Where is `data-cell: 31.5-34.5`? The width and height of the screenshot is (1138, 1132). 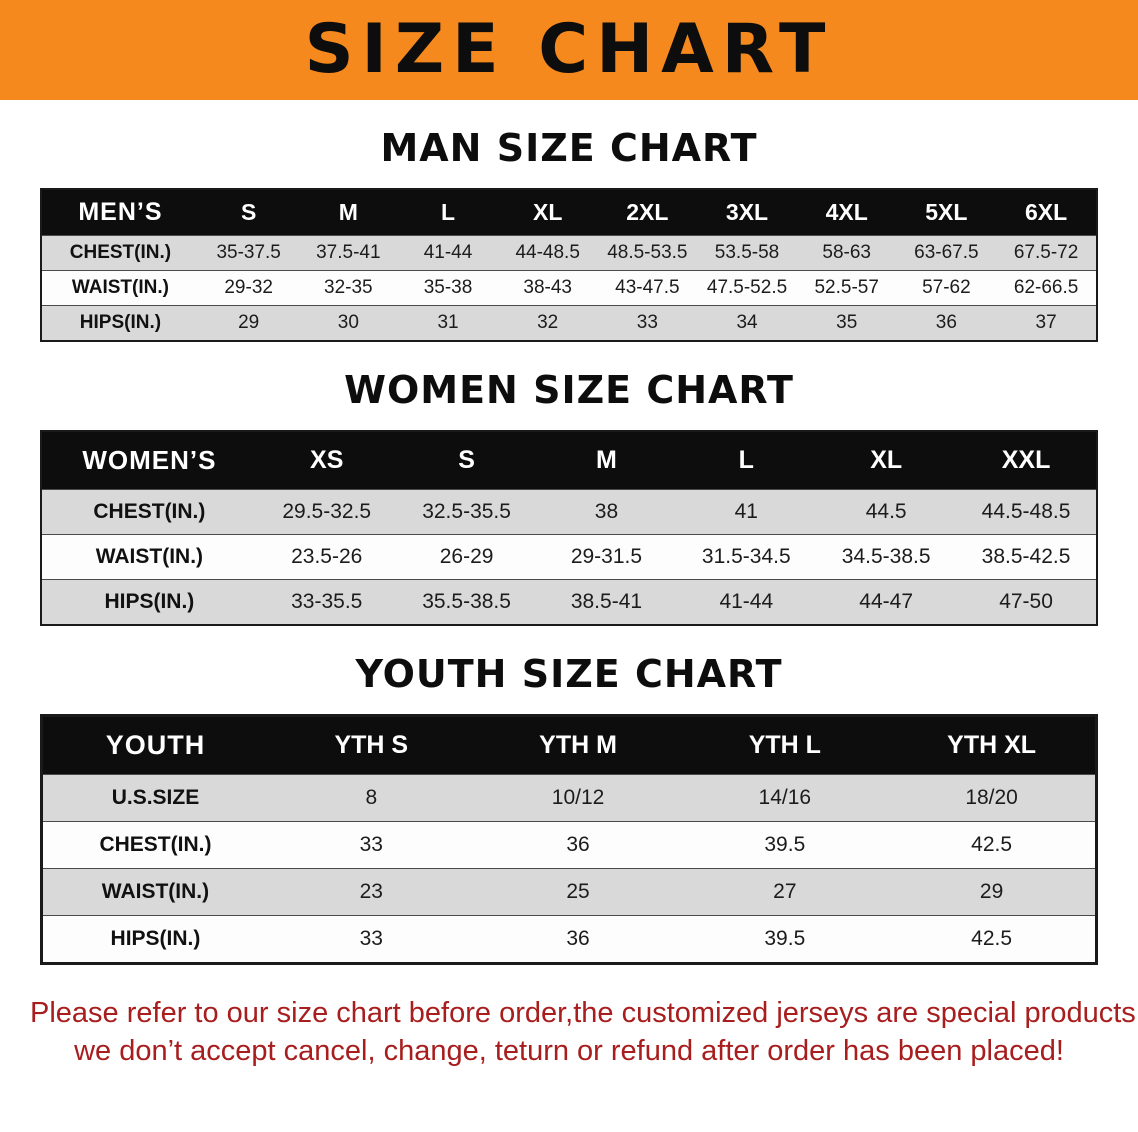
data-cell: 31.5-34.5 is located at coordinates (746, 556).